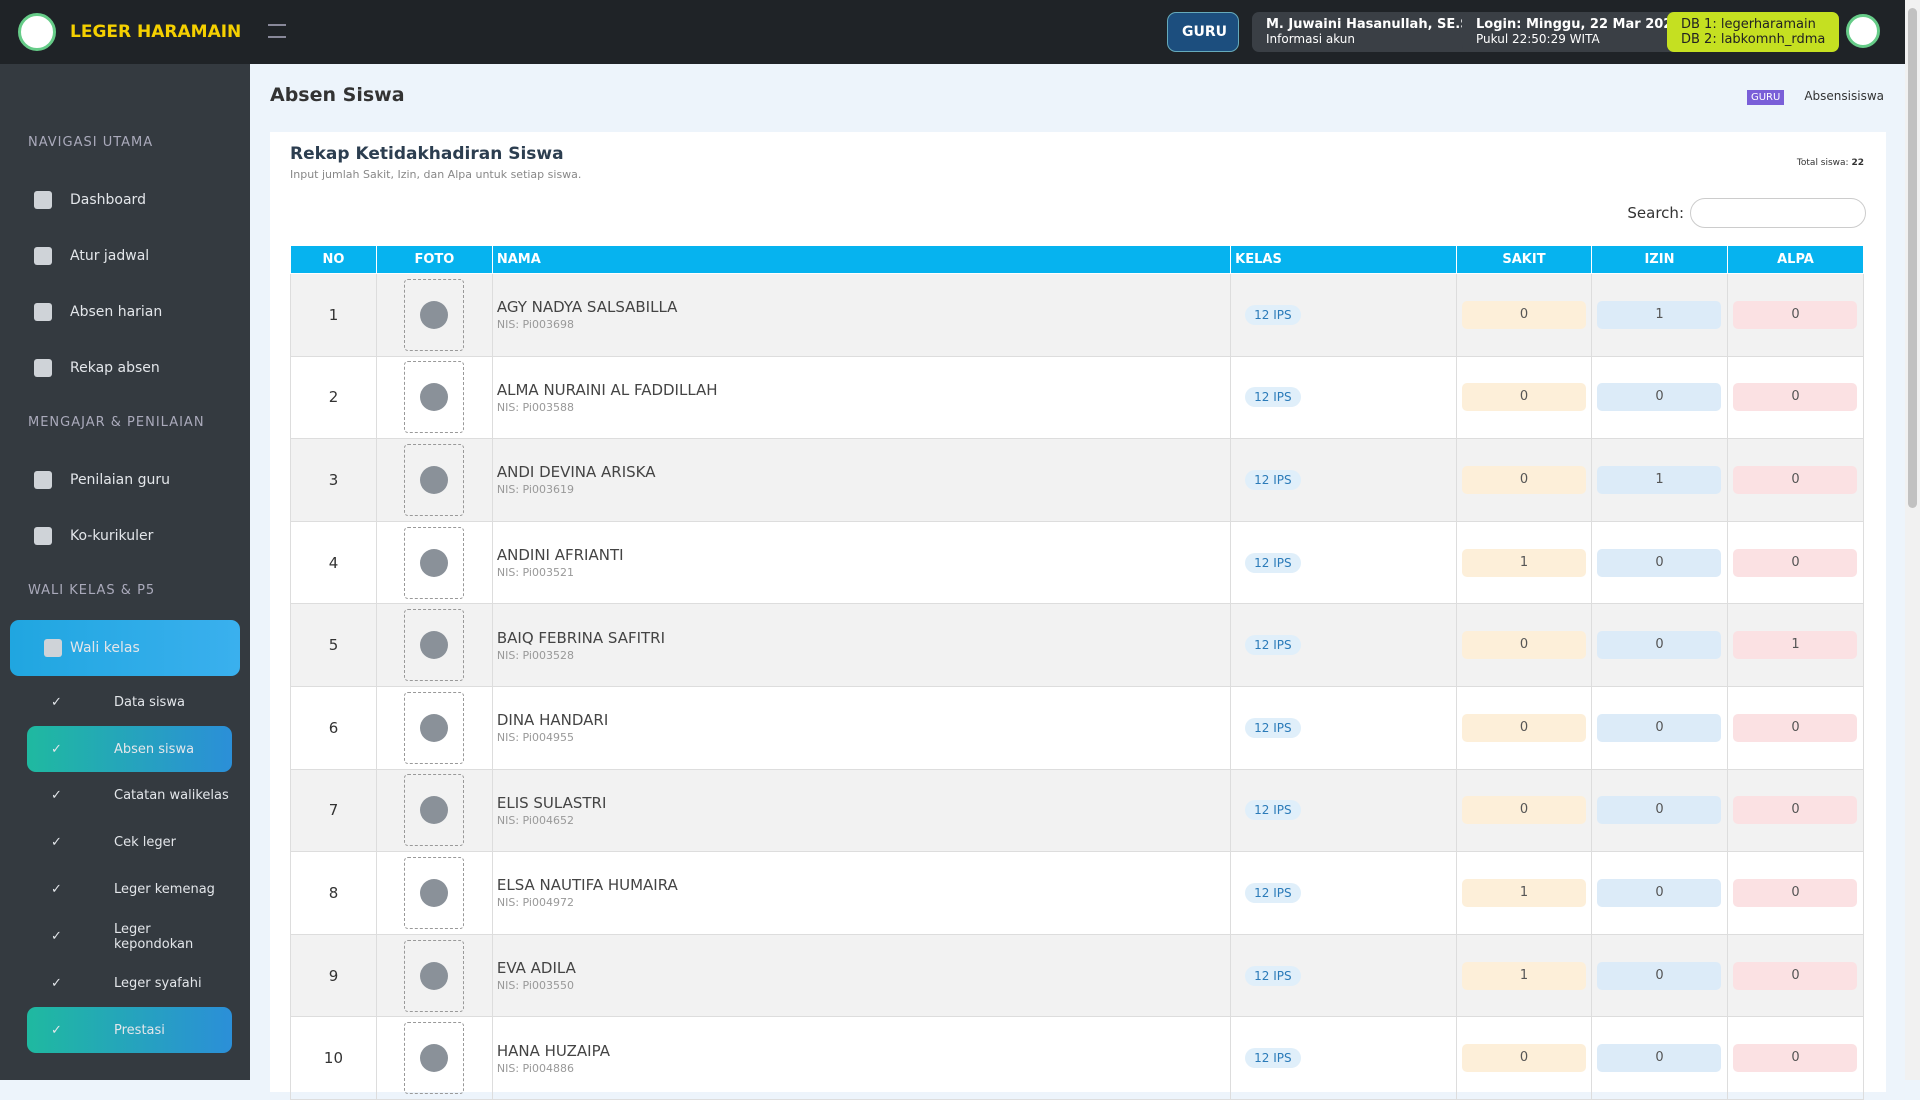 The height and width of the screenshot is (1100, 1920). I want to click on sakit-cell: 0, so click(1523, 810).